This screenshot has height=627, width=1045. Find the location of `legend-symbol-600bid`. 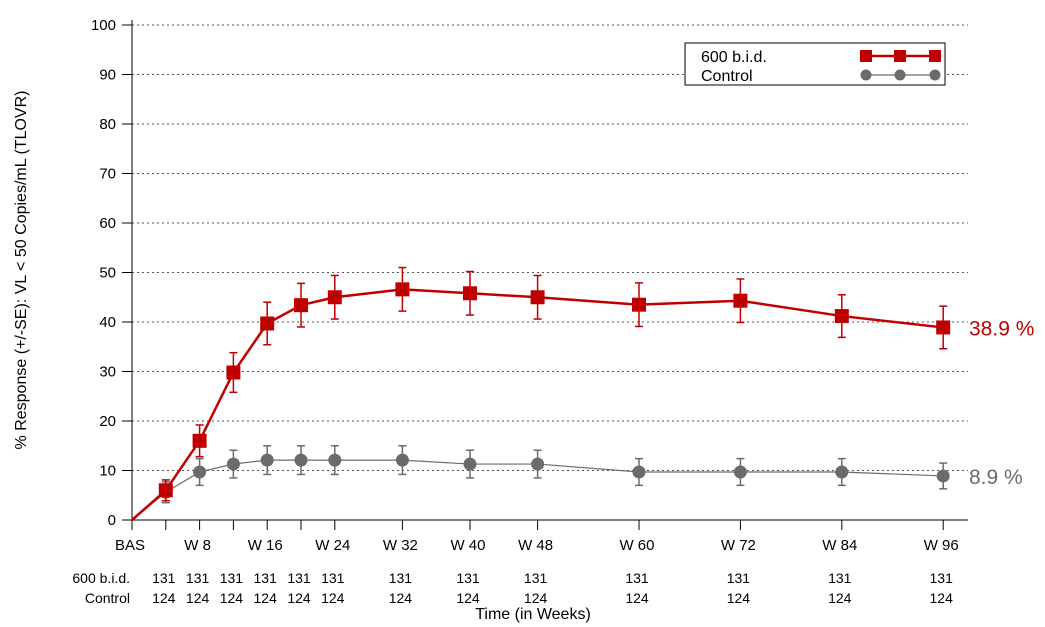

legend-symbol-600bid is located at coordinates (900, 56).